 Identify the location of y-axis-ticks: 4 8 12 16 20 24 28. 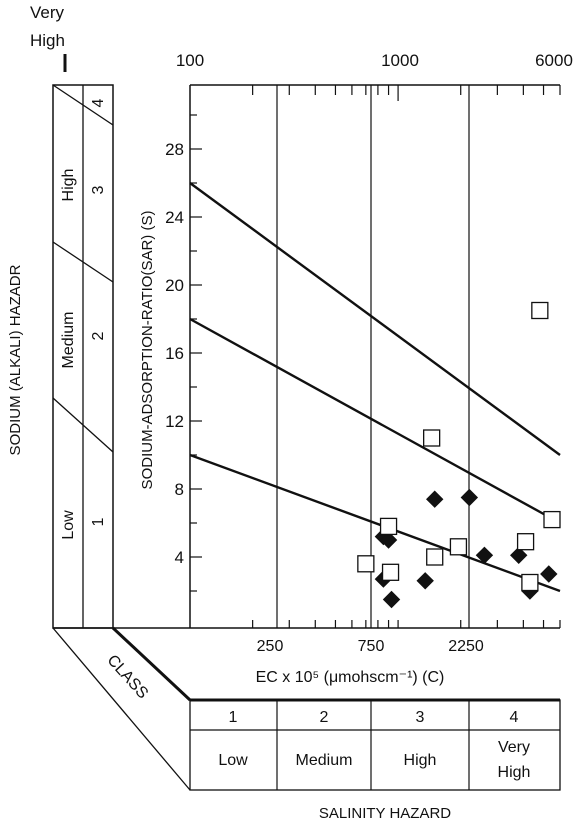
(183, 353).